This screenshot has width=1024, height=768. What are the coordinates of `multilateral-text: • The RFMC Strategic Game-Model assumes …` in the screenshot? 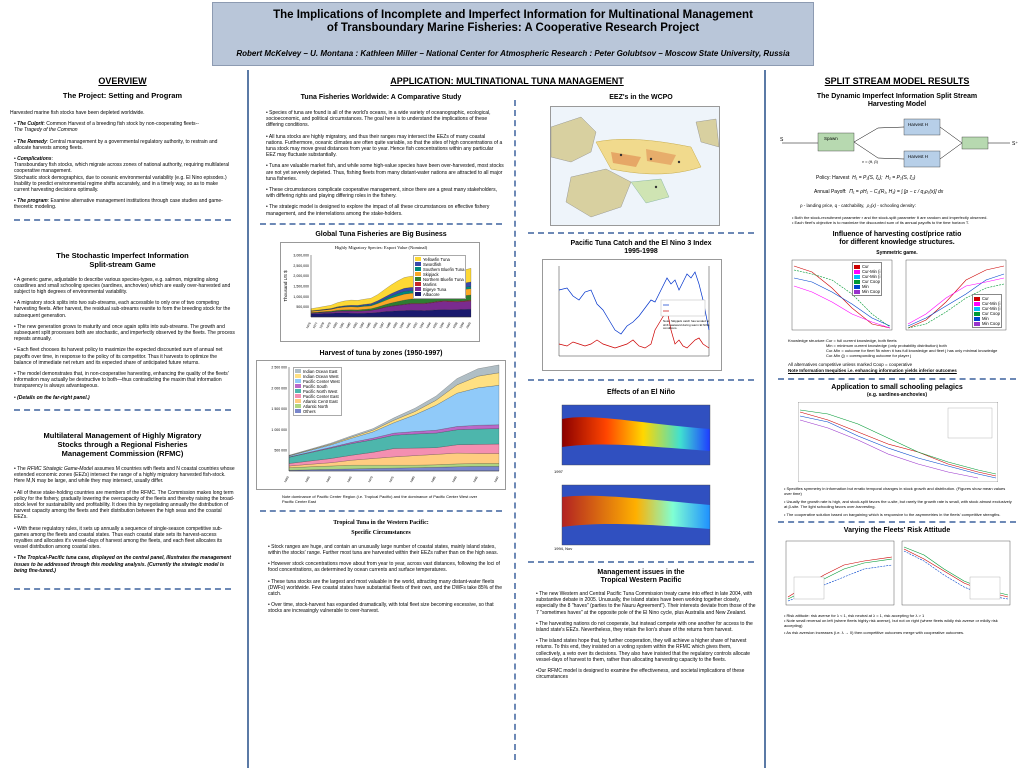 It's located at (122, 520).